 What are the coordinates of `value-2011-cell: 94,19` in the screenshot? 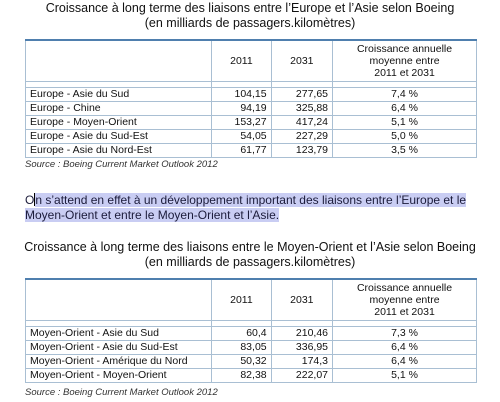 It's located at (241, 108).